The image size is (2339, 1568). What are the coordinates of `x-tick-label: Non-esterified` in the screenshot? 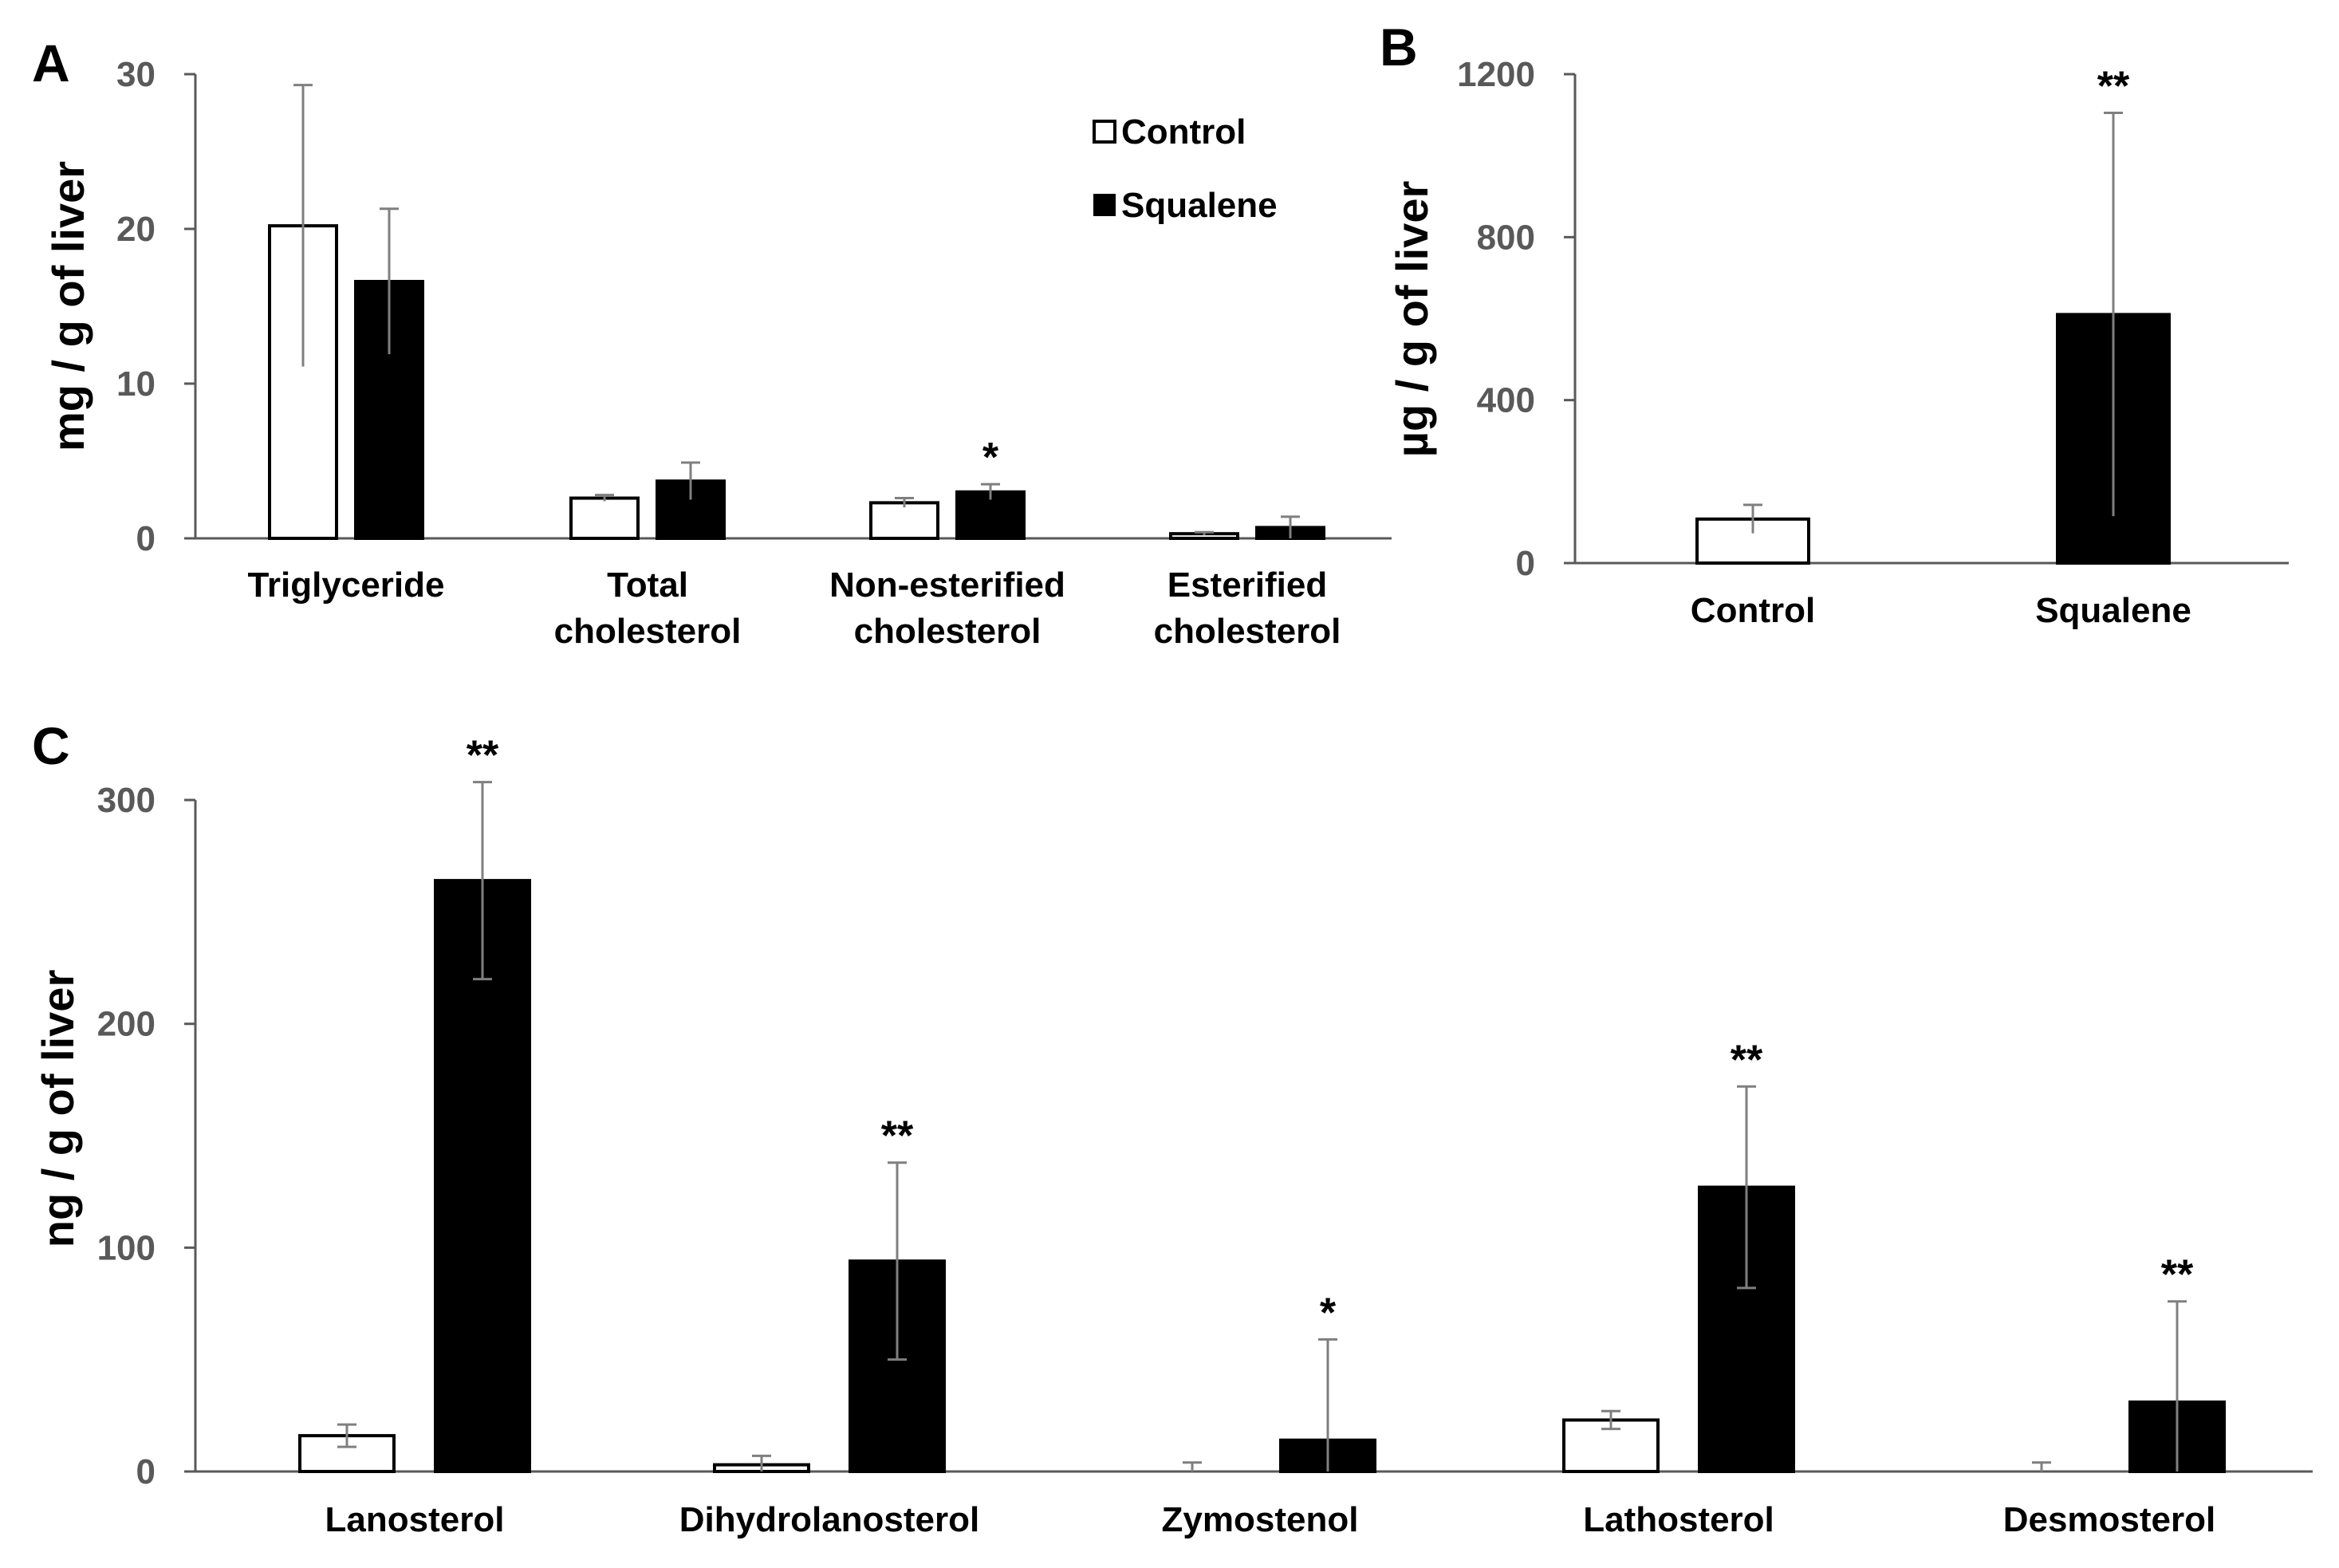 It's located at (947, 585).